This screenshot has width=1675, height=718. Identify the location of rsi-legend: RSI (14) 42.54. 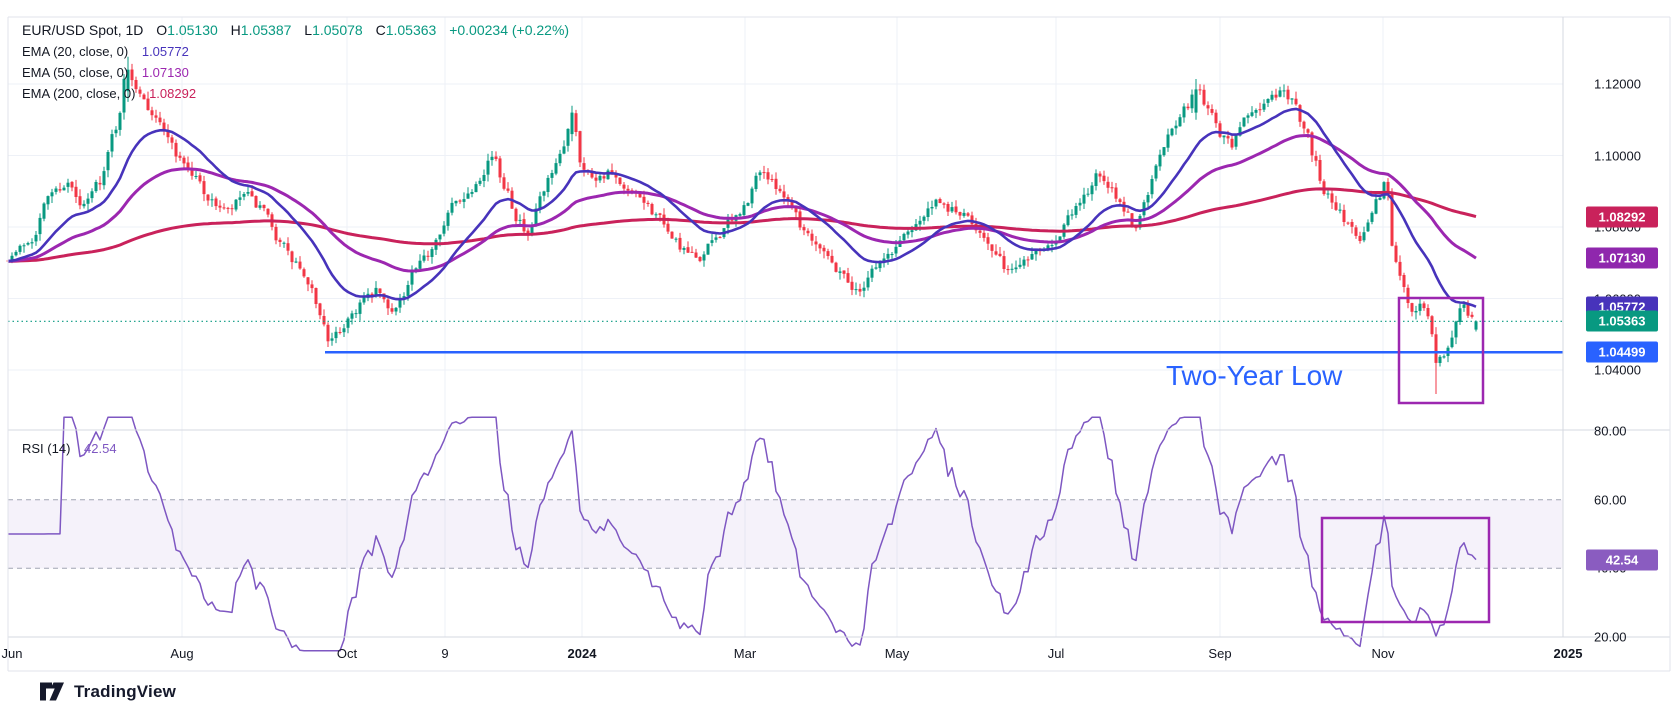
(69, 448).